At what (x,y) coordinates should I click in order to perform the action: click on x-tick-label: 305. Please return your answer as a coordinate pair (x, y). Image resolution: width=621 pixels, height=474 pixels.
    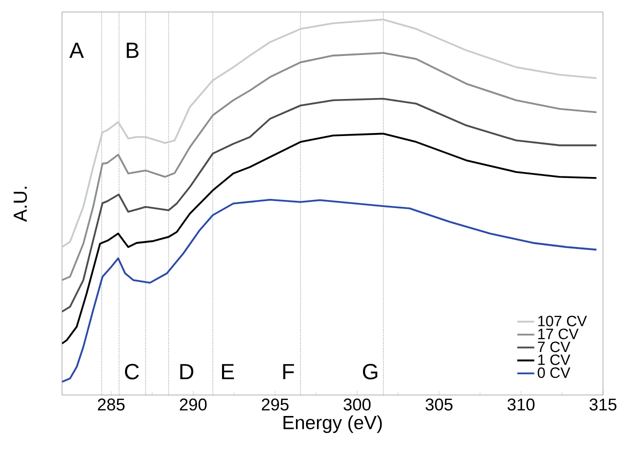
    Looking at the image, I should click on (439, 404).